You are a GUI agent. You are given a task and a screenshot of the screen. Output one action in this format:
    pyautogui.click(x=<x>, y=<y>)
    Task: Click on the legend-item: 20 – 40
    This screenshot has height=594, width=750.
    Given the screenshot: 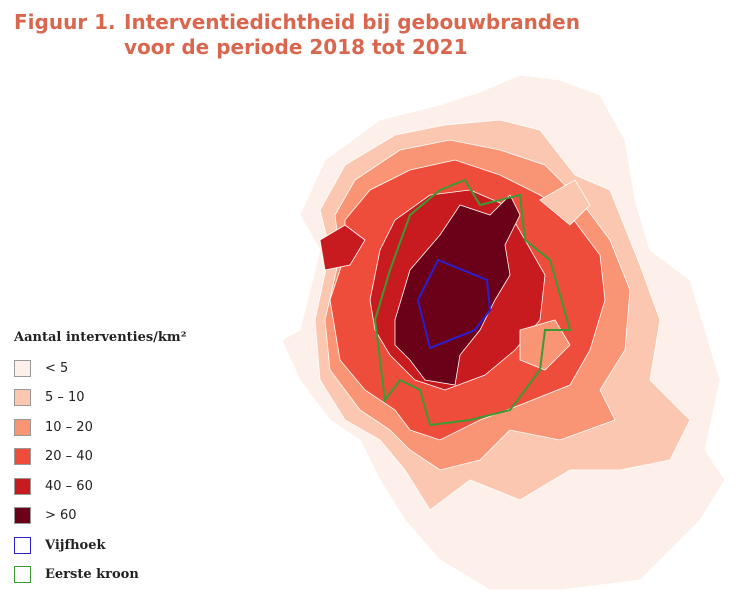 What is the action you would take?
    pyautogui.click(x=53, y=457)
    